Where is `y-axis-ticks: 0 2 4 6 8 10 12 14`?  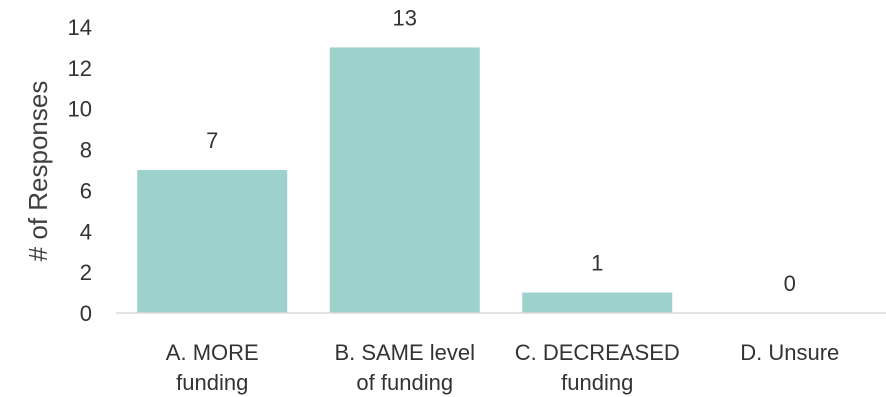
y-axis-ticks: 0 2 4 6 8 10 12 14 is located at coordinates (80, 170).